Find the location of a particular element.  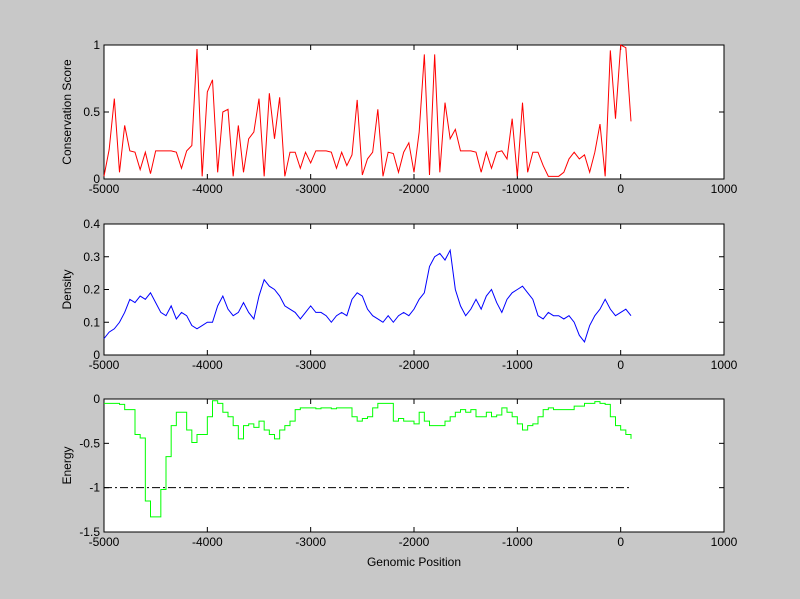

y-axis-label: Conservation Score is located at coordinates (67, 112).